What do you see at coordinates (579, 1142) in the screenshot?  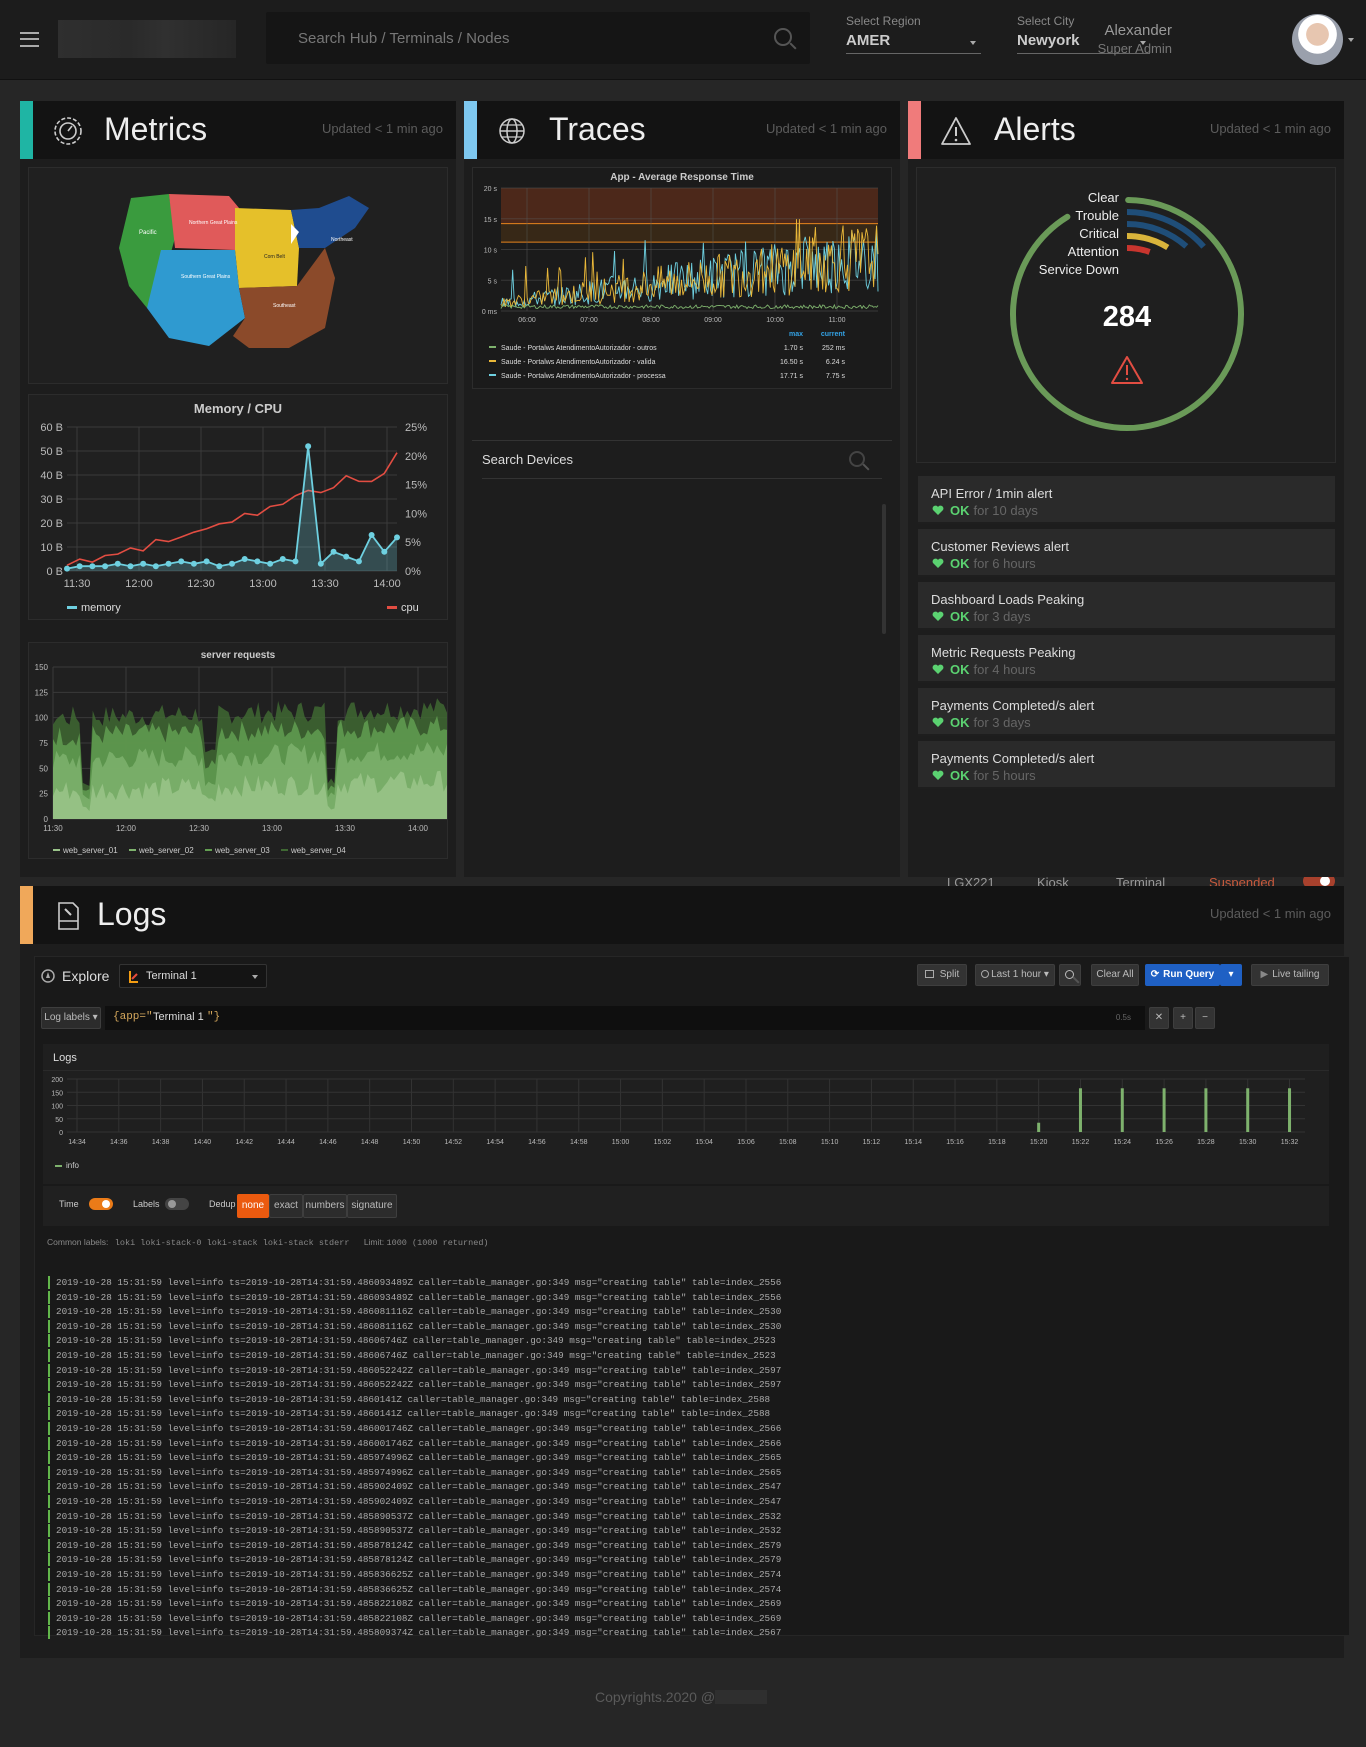 I see `x-tick-label: 14:58` at bounding box center [579, 1142].